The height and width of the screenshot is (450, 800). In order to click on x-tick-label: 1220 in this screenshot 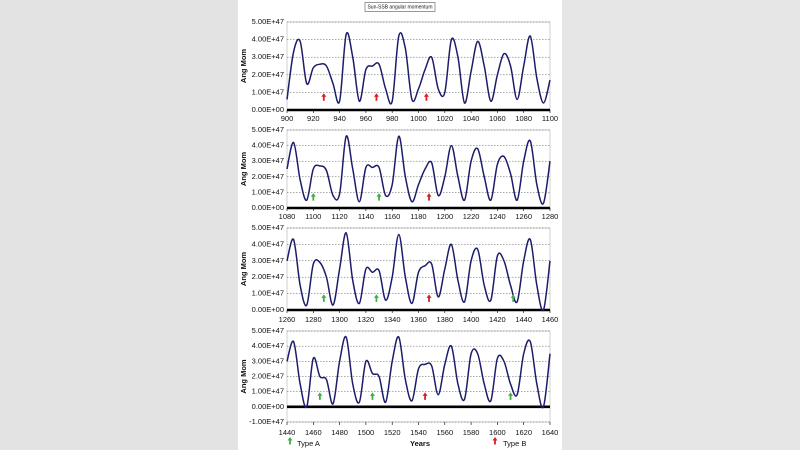, I will do `click(471, 216)`.